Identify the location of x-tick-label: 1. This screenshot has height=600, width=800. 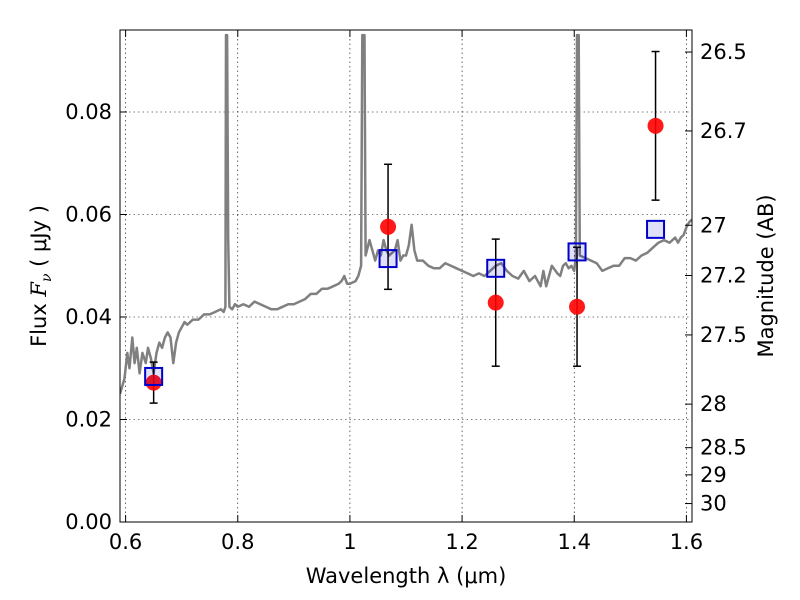
(349, 542).